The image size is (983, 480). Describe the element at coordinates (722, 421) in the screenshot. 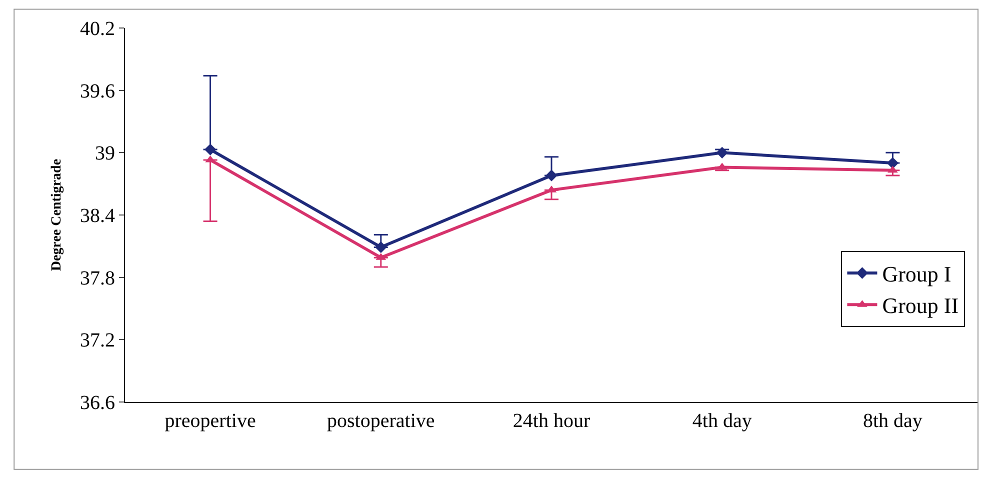

I see `x-tick-label: 4th day` at that location.